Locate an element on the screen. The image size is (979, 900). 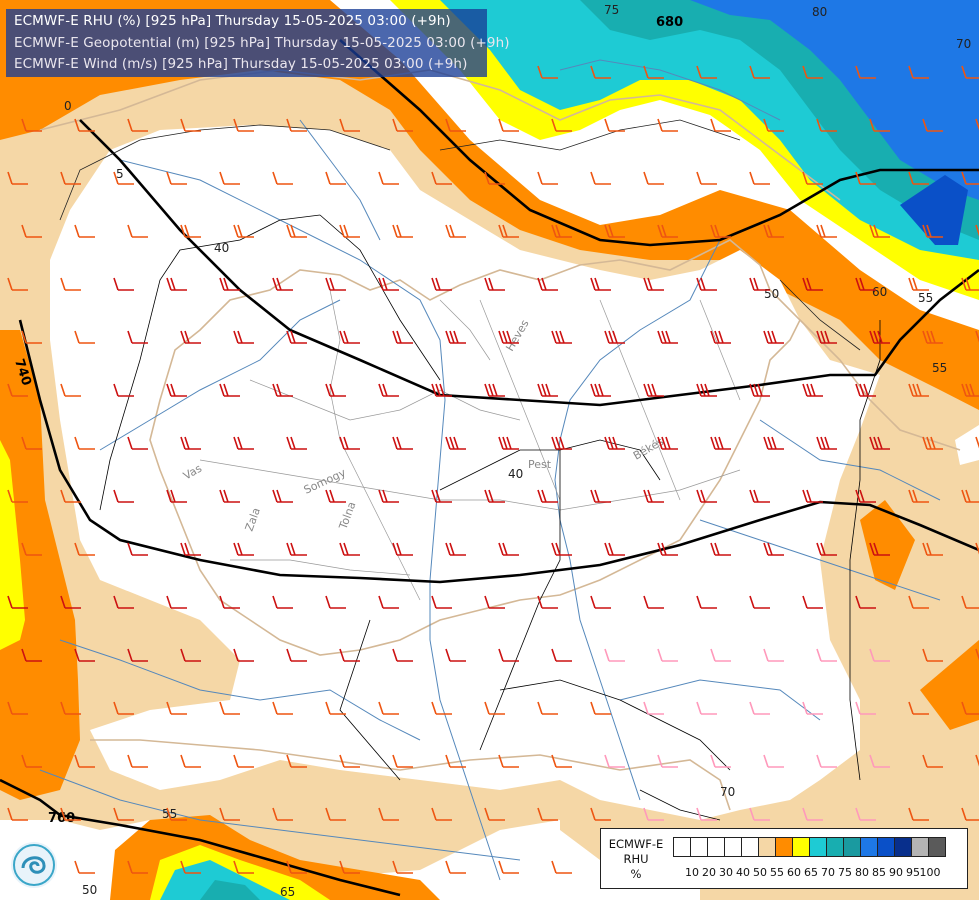
legend-tick-label: 70 is located at coordinates (828, 872).